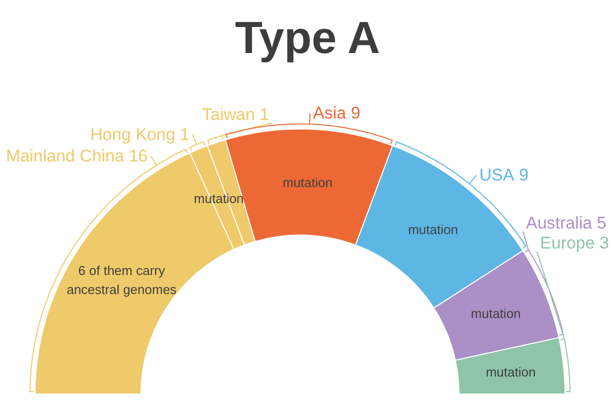 This screenshot has width=615, height=410. Describe the element at coordinates (497, 175) in the screenshot. I see `slice-label: USA` at that location.